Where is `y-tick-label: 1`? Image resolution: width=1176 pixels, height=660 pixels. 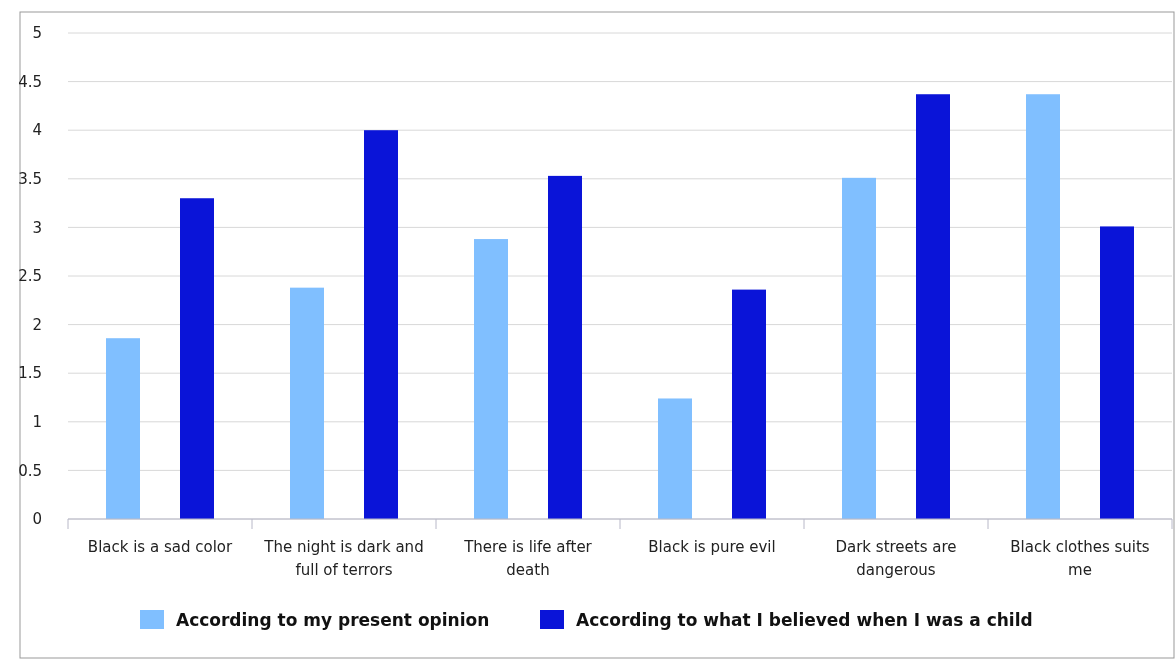
y-tick-label: 1 is located at coordinates (37, 422).